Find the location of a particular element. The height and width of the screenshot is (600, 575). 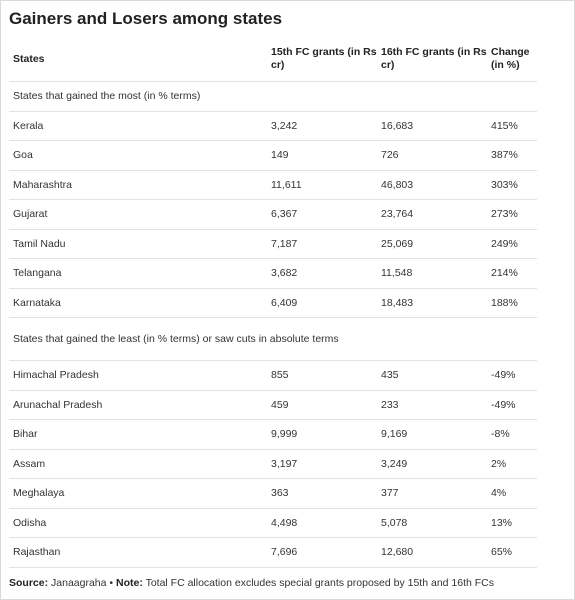

cell-fc16: 3,249 is located at coordinates (432, 464).